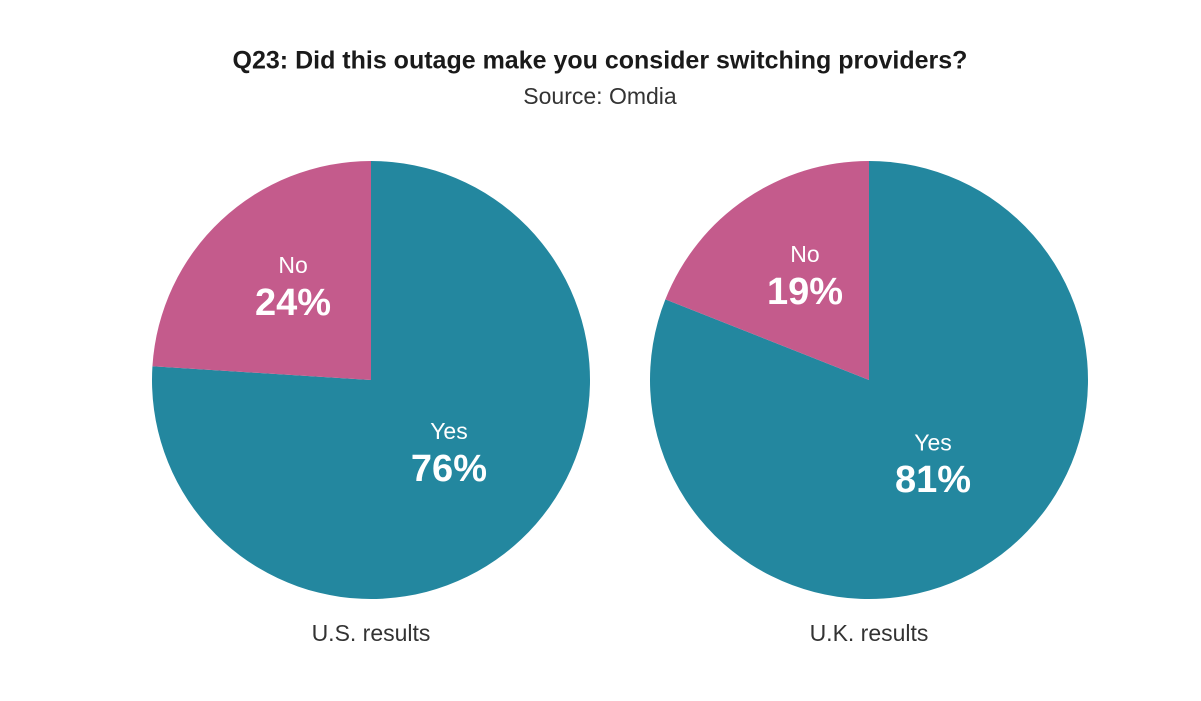 The image size is (1201, 701). What do you see at coordinates (449, 469) in the screenshot?
I see `slice-value: 76%` at bounding box center [449, 469].